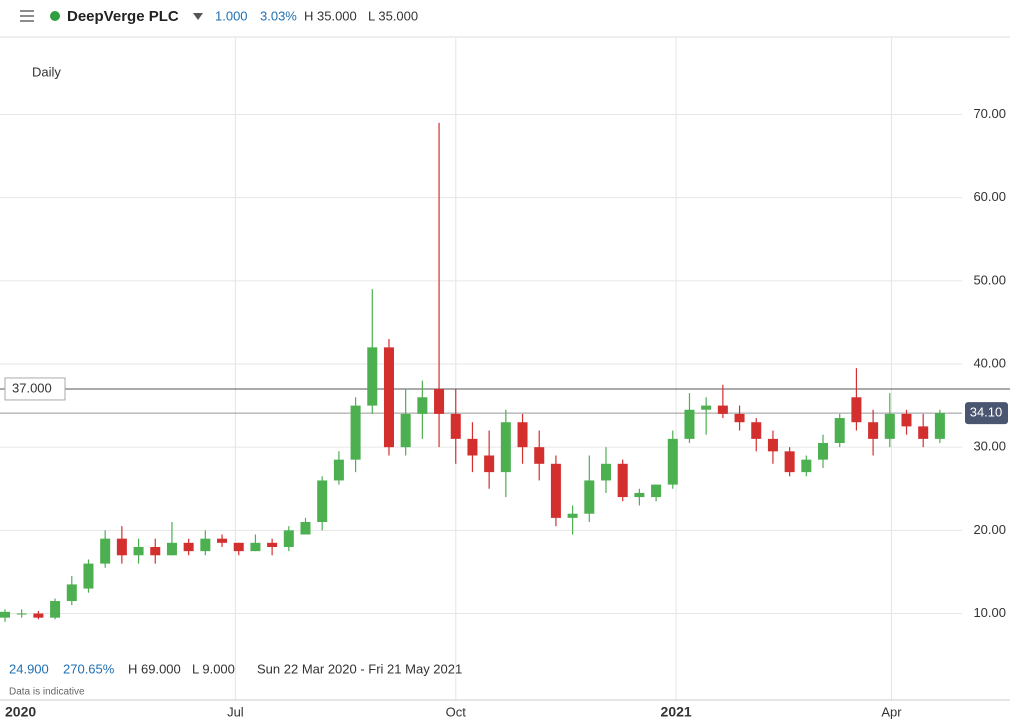 The height and width of the screenshot is (727, 1010). I want to click on instrument-name: DeepVerge PLC, so click(123, 16).